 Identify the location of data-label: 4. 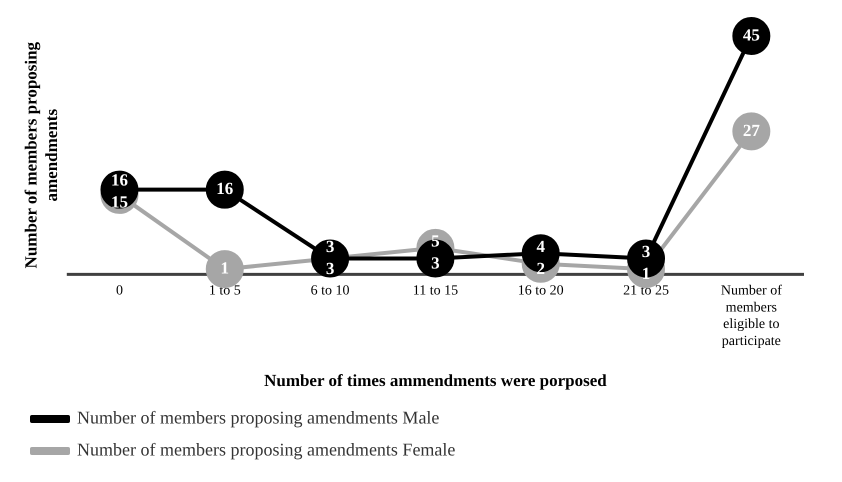
(541, 246).